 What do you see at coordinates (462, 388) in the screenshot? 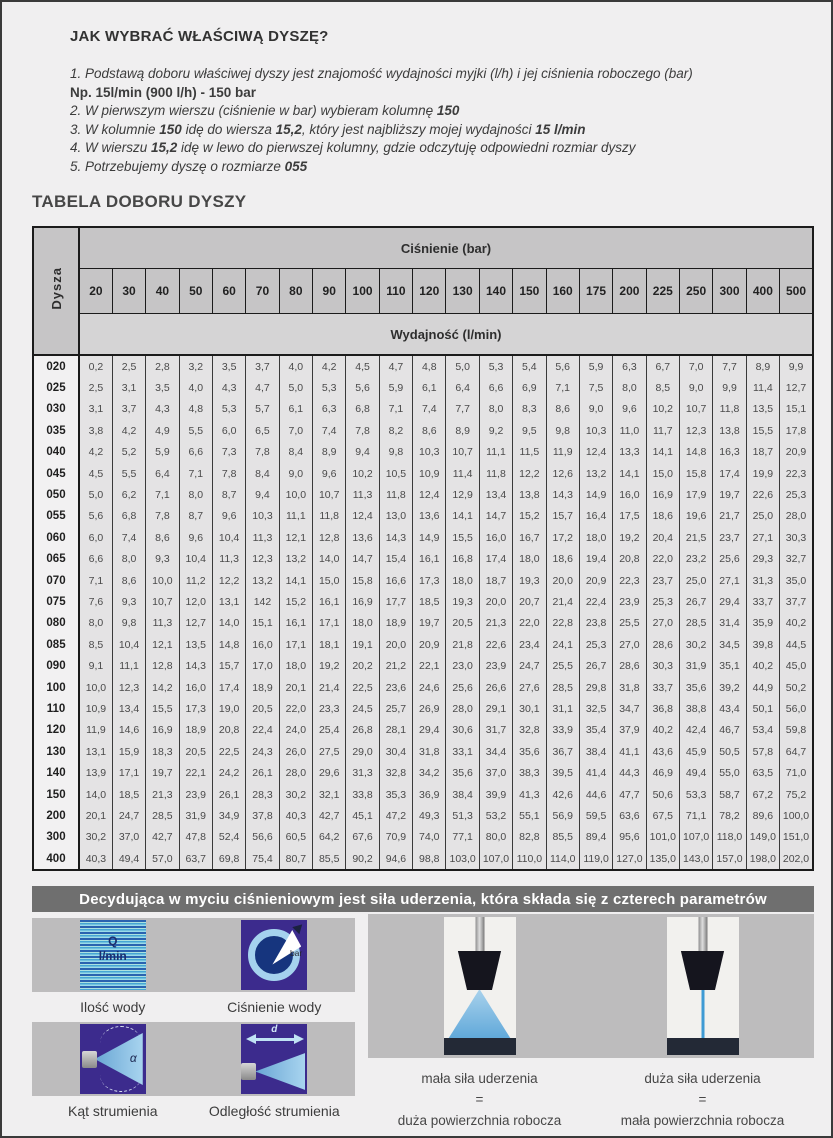
I see `flow-value-cell: 6,4` at bounding box center [462, 388].